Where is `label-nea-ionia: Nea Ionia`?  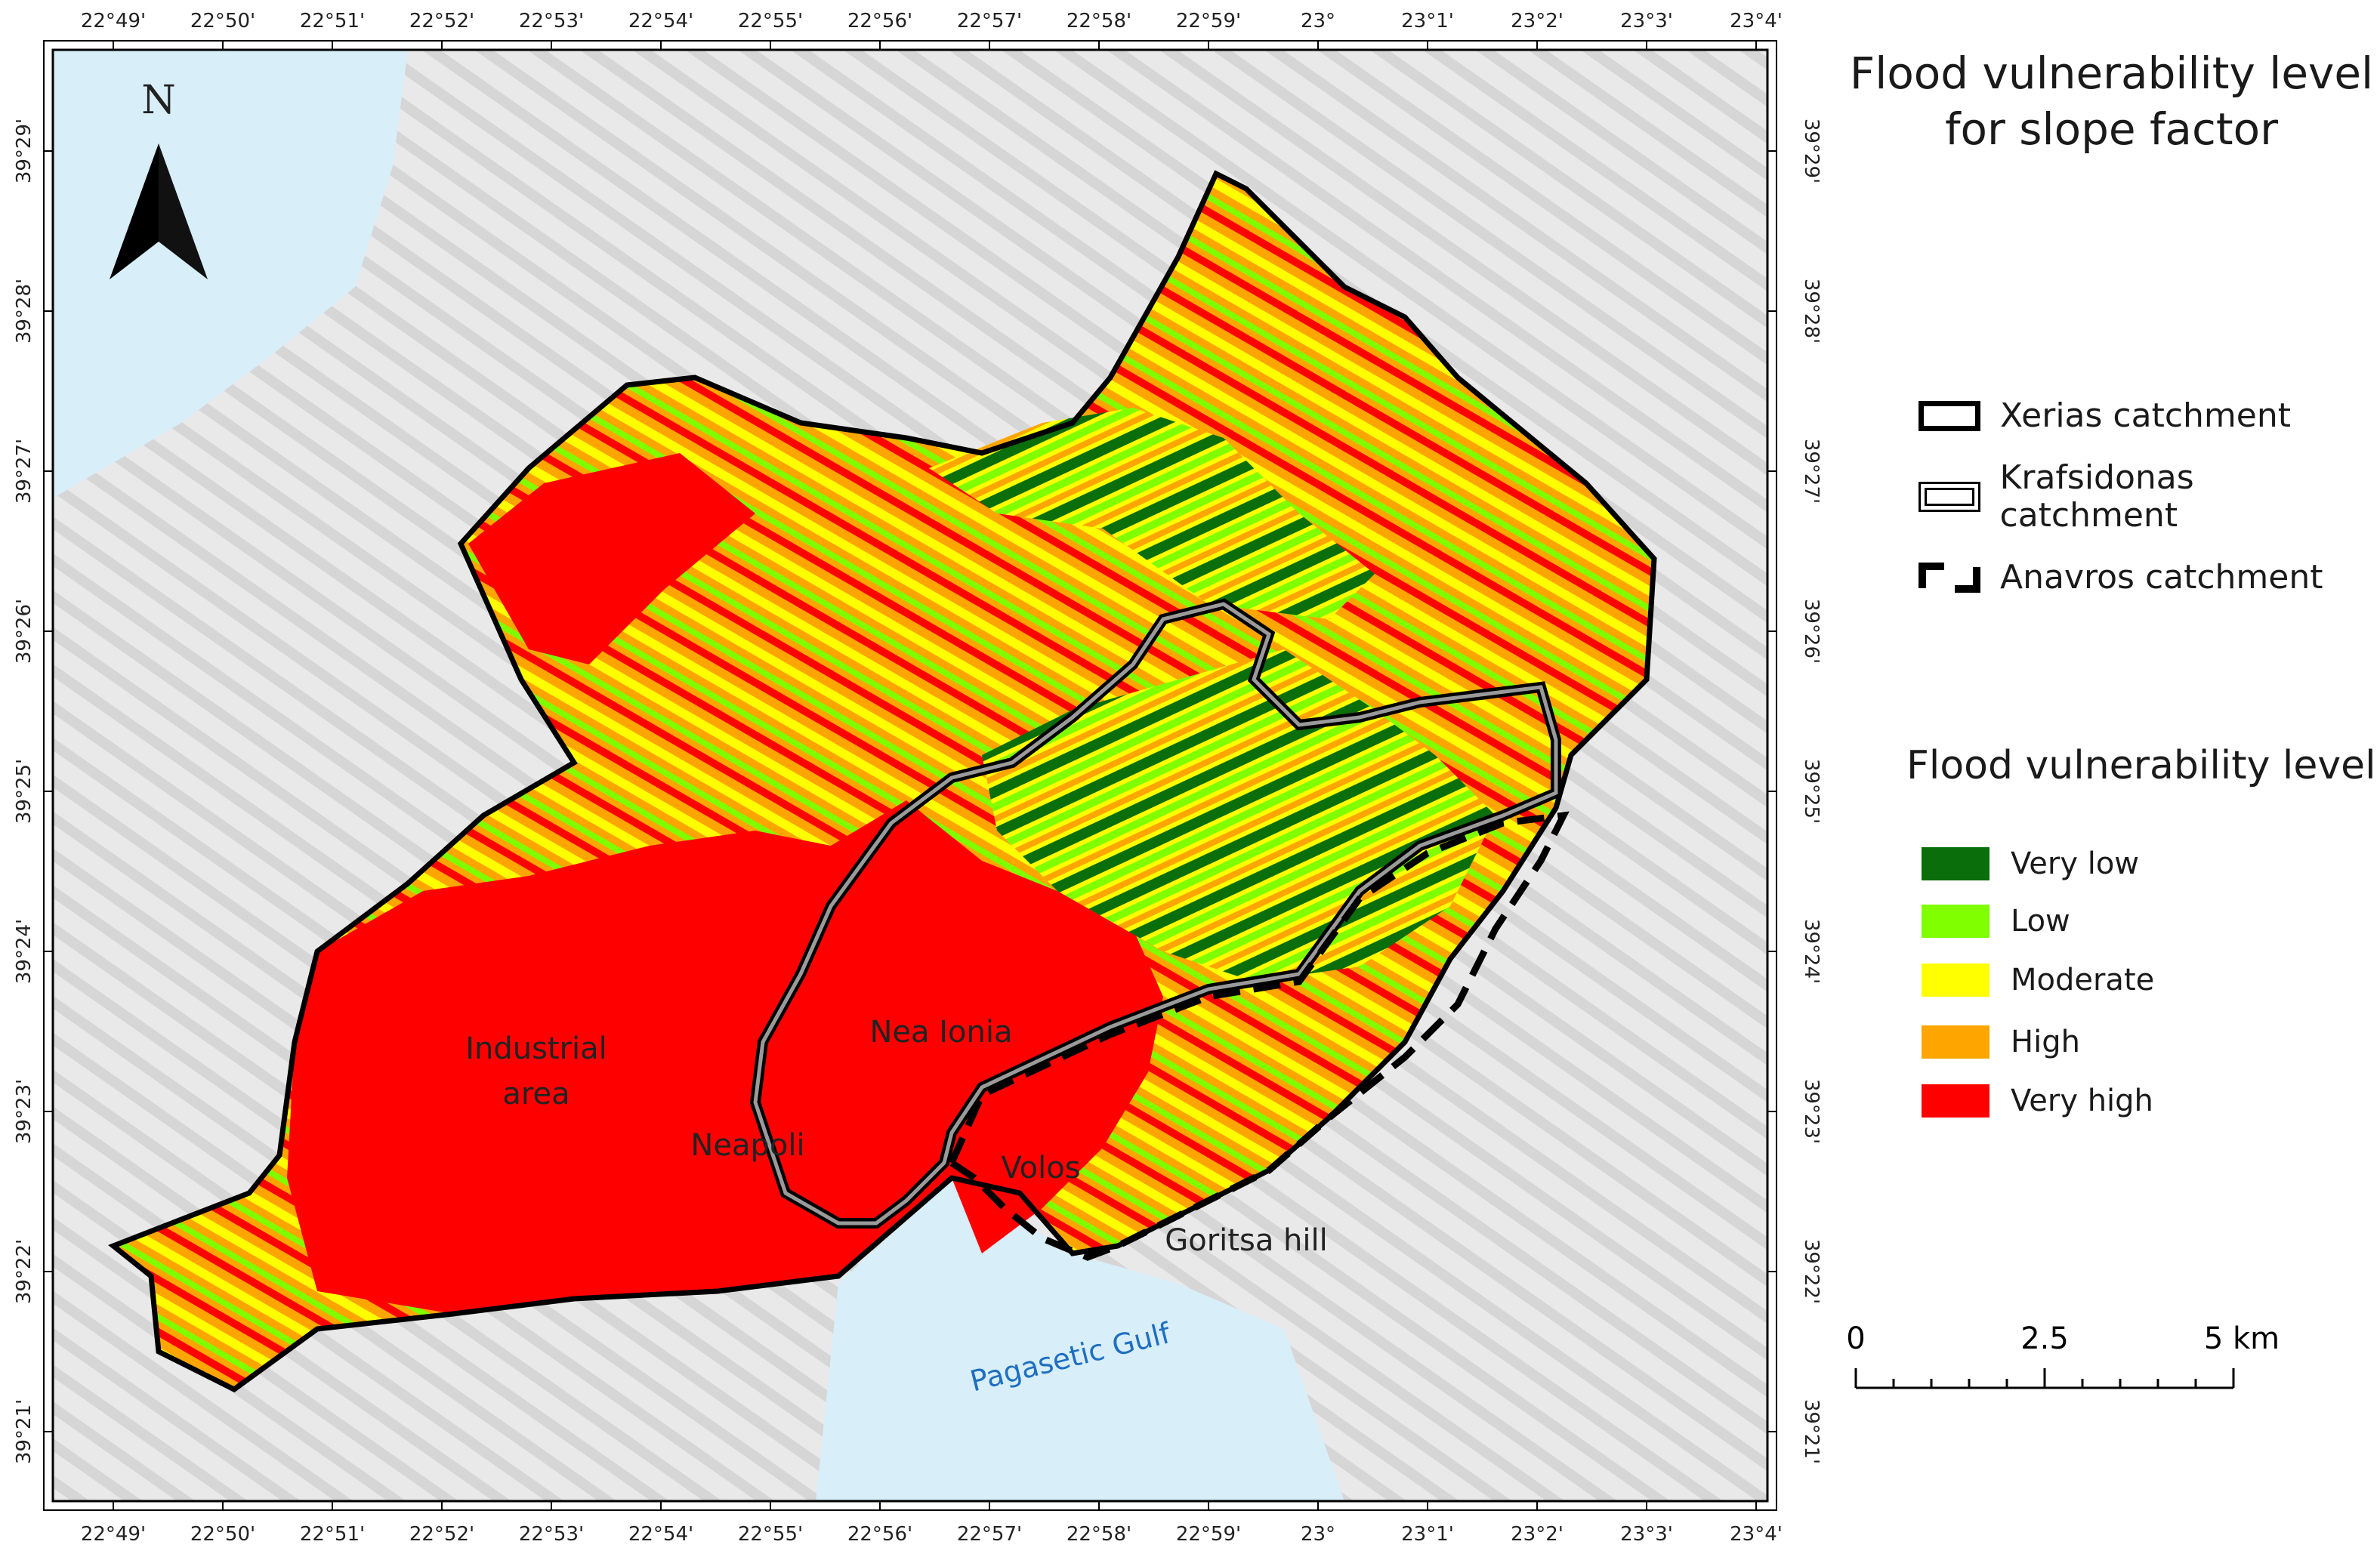 label-nea-ionia: Nea Ionia is located at coordinates (940, 1032).